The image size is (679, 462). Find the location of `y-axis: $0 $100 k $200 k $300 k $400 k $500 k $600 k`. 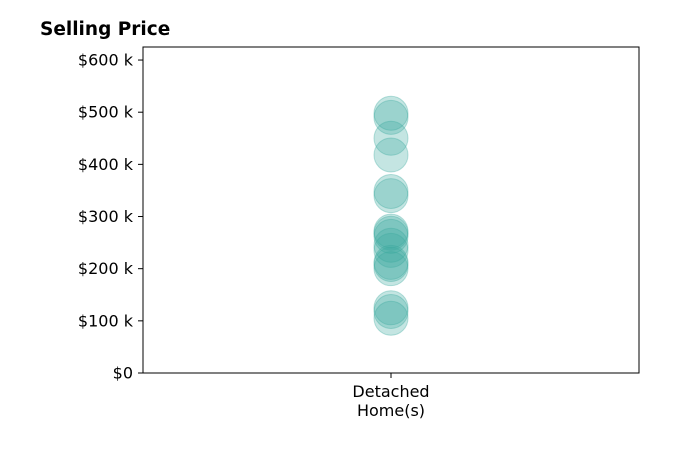

y-axis: $0 $100 k $200 k $300 k $400 k $500 k $600 k is located at coordinates (110, 217).